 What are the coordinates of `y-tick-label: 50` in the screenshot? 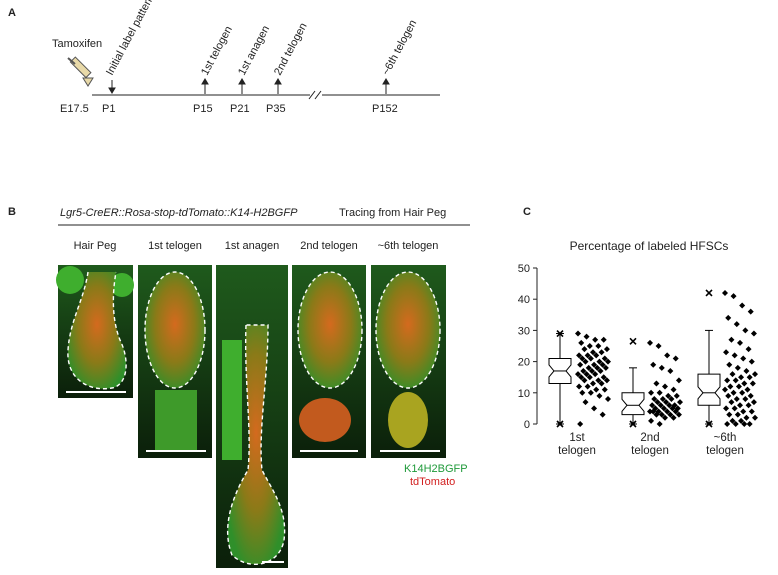 It's located at (524, 269).